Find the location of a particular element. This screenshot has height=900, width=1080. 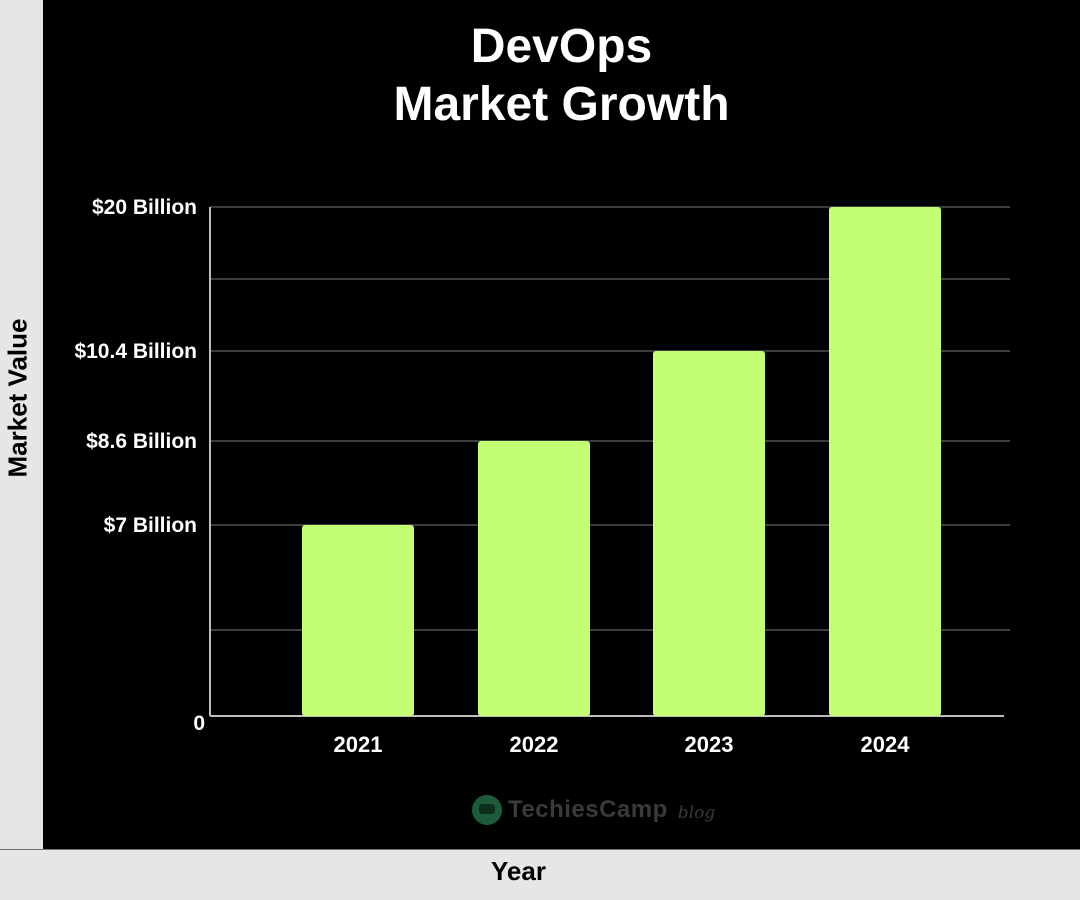

y-tick-label: 0 is located at coordinates (199, 723).